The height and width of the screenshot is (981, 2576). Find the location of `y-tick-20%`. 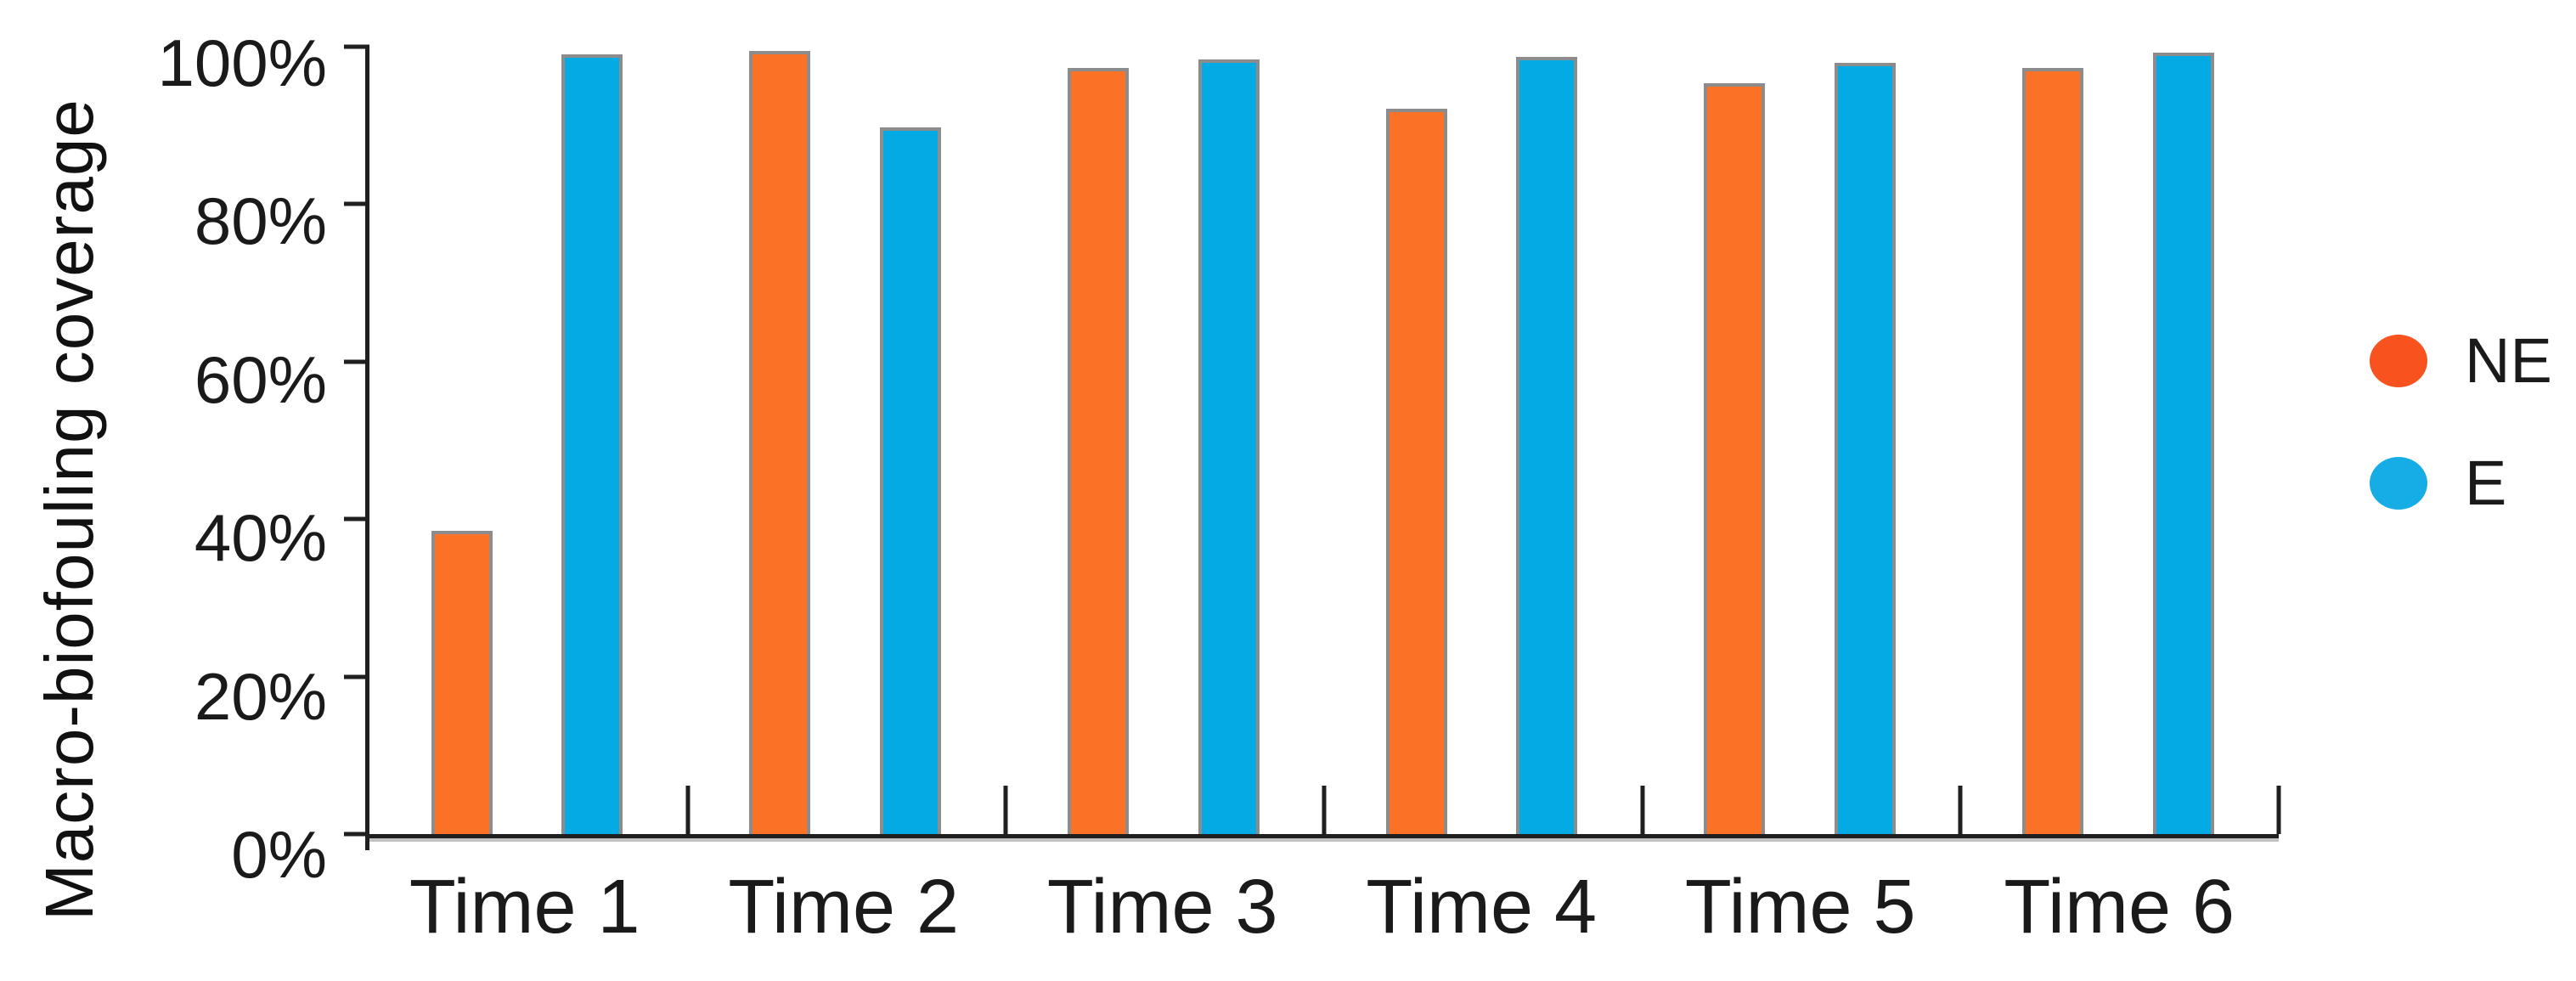

y-tick-20% is located at coordinates (356, 676).